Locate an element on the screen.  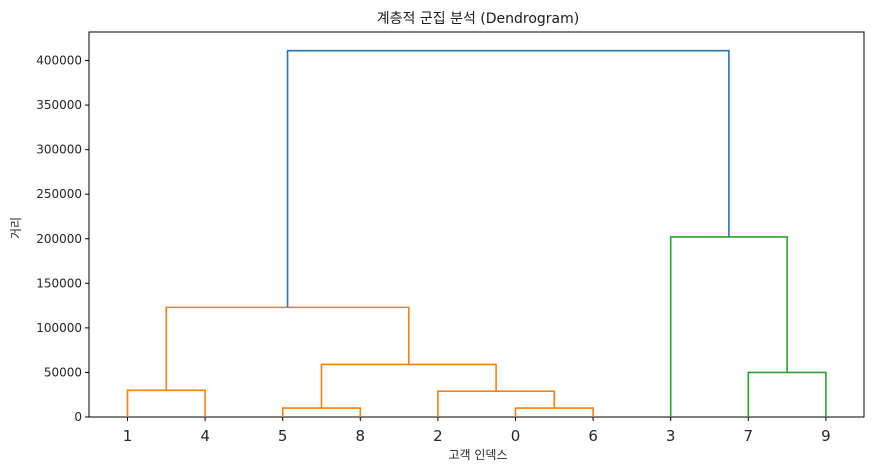
y-tick-label: 400000 is located at coordinates (59, 61).